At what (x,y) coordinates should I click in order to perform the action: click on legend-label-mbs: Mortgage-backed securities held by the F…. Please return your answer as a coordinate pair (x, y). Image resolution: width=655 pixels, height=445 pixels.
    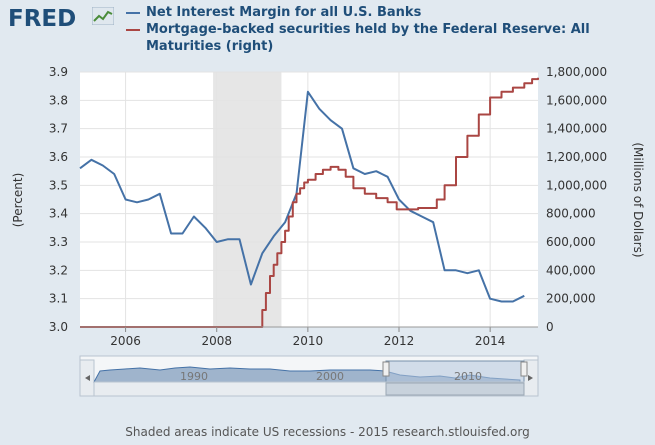
    Looking at the image, I should click on (368, 38).